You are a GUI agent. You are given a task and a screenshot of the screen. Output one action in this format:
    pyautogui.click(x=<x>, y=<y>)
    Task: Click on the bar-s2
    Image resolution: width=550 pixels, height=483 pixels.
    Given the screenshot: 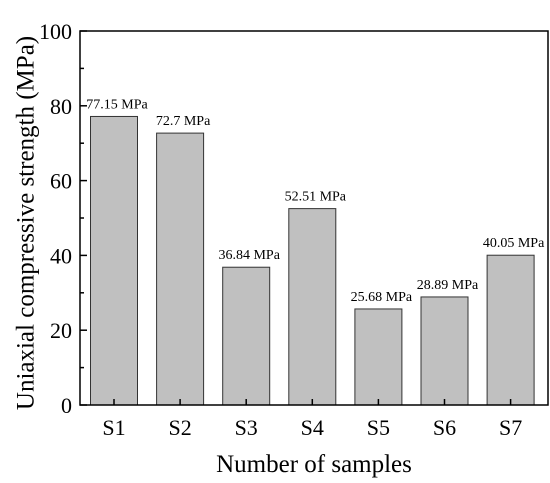 What is the action you would take?
    pyautogui.click(x=180, y=269)
    